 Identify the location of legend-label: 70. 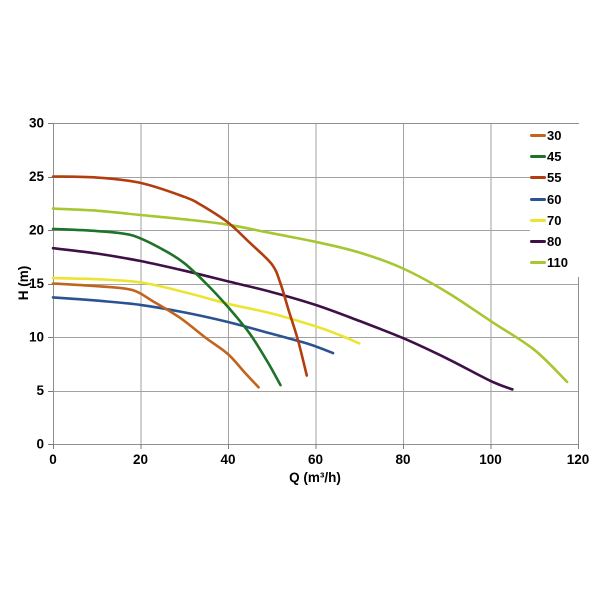
(554, 220).